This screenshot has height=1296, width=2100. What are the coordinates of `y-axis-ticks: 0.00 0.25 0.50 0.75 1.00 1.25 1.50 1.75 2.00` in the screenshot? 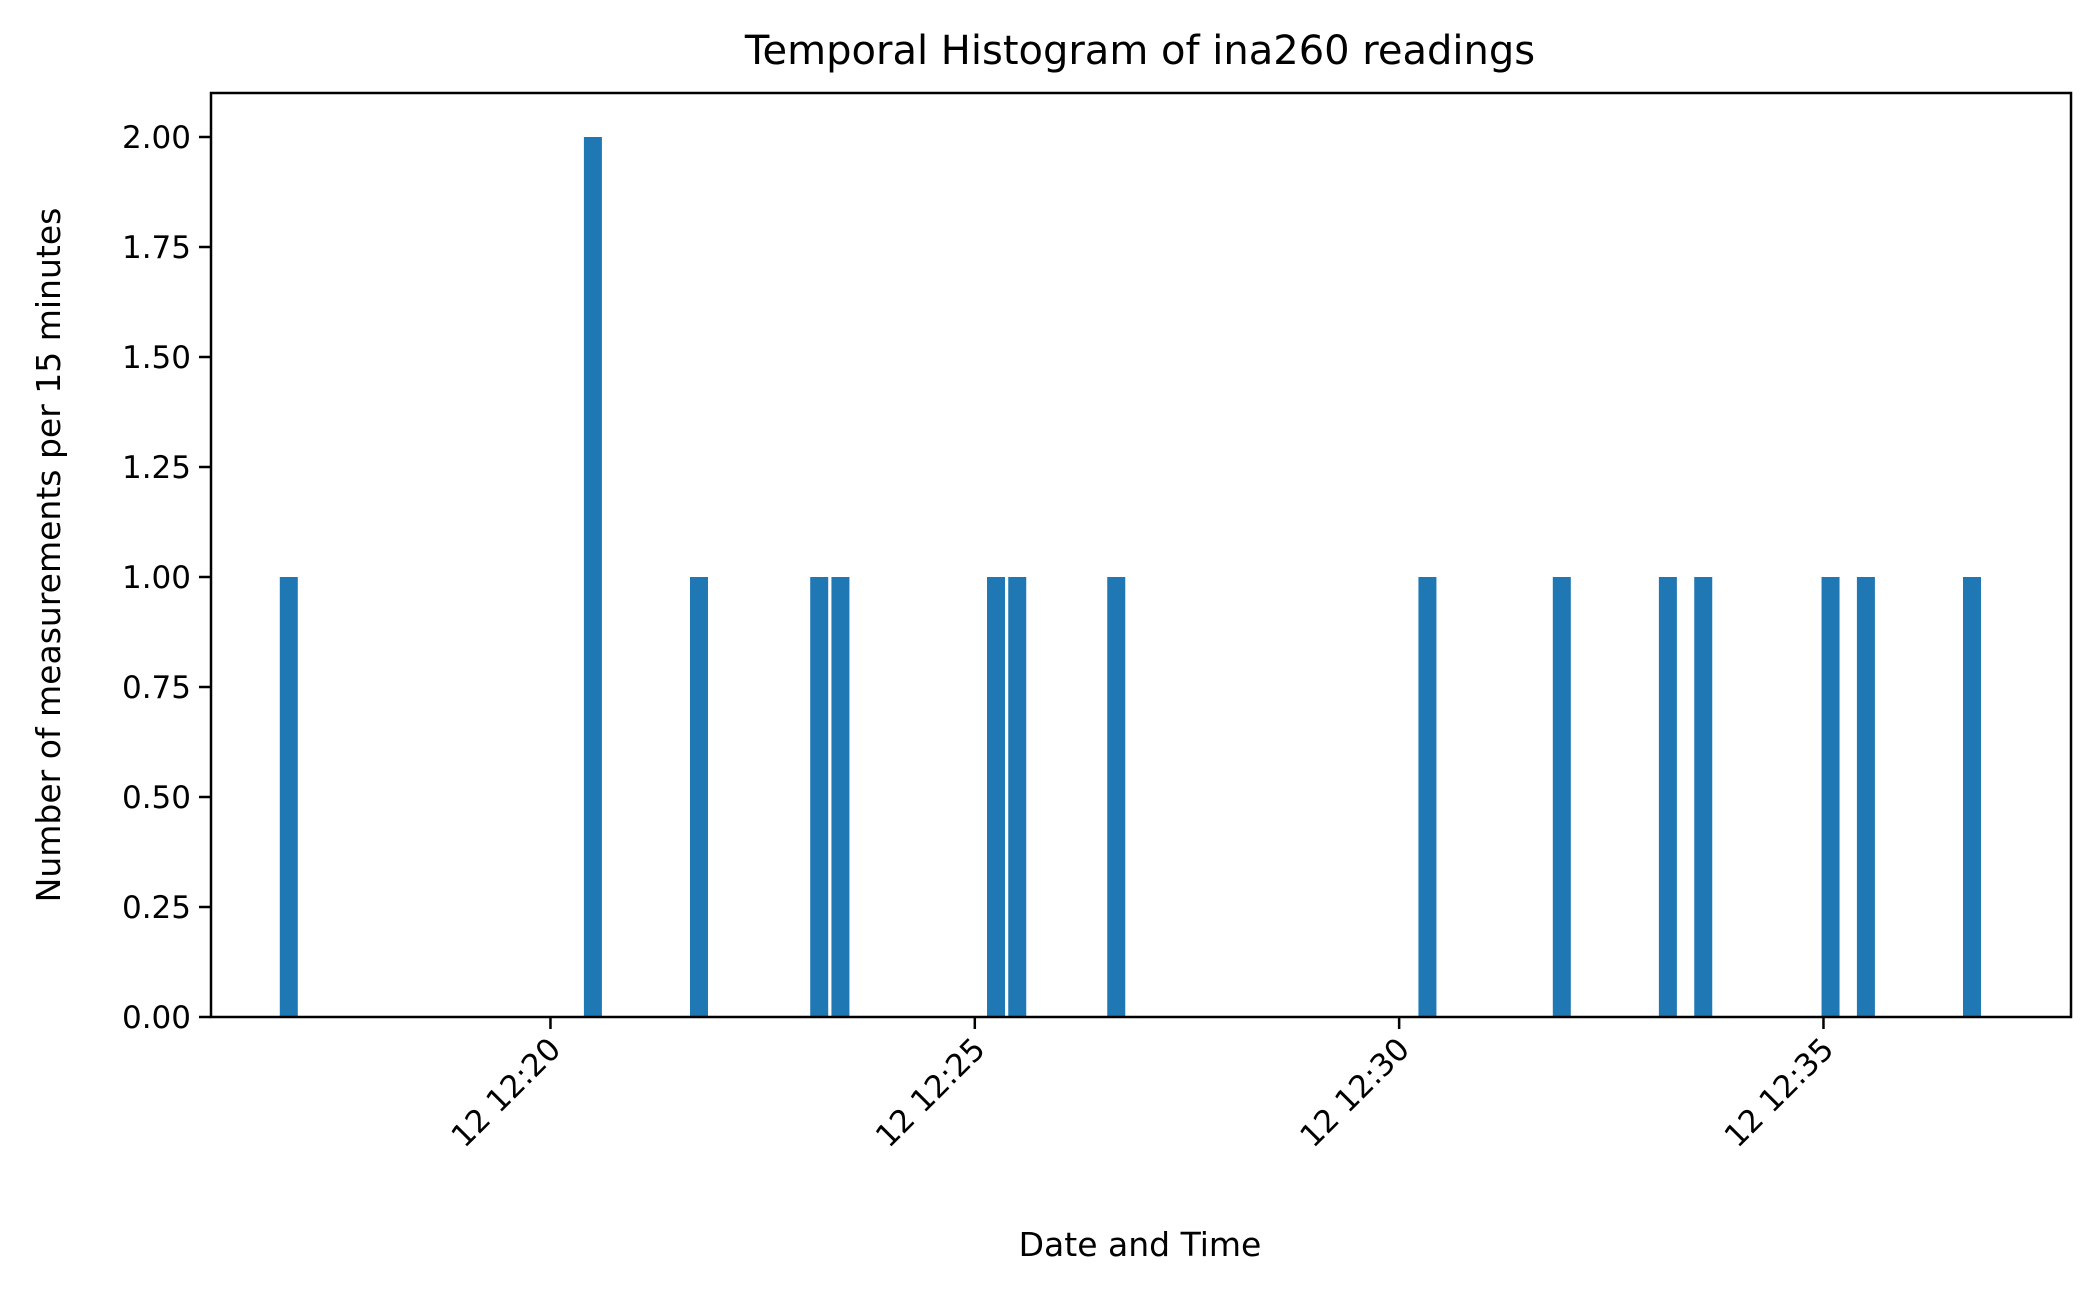 It's located at (166, 578).